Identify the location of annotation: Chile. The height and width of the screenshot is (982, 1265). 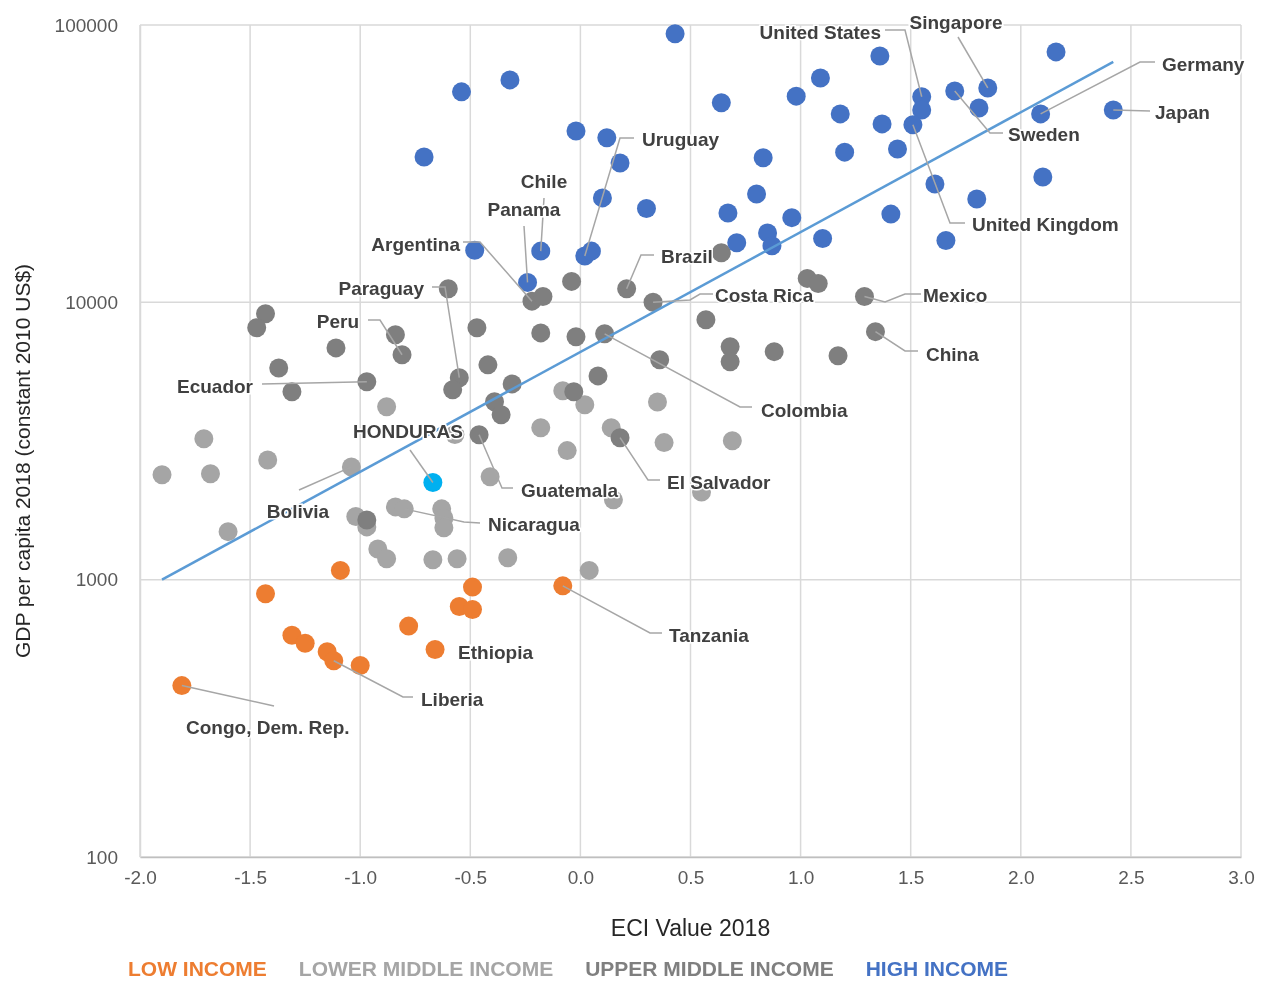
(544, 181).